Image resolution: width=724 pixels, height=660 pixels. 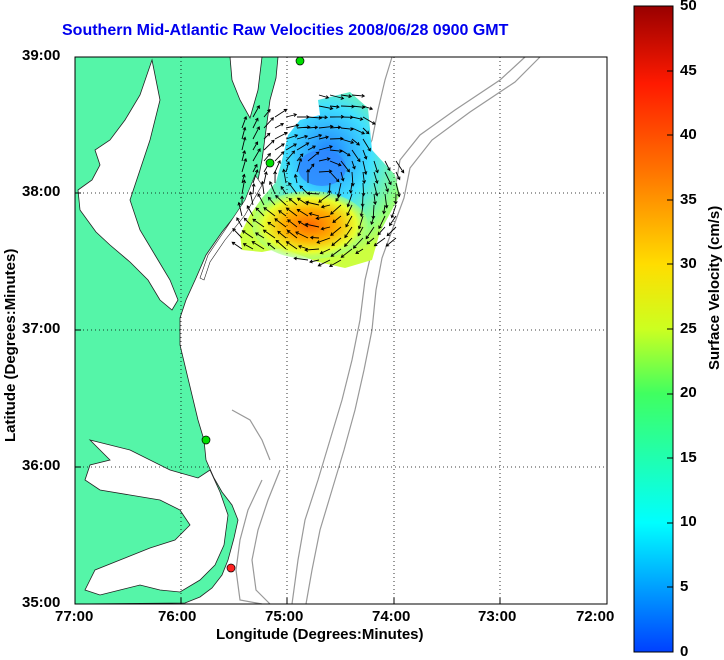 I want to click on y-tick-label: 37:00, so click(x=41, y=328).